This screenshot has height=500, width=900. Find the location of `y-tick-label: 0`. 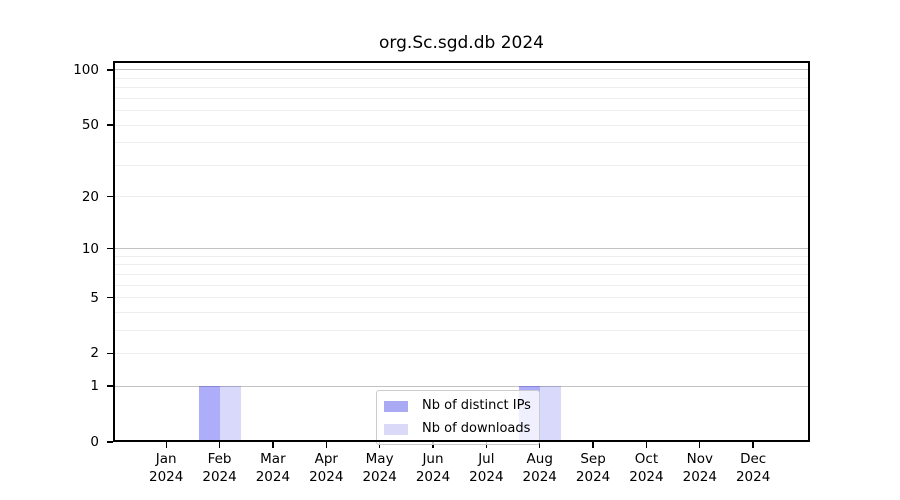

y-tick-label: 0 is located at coordinates (94, 442).